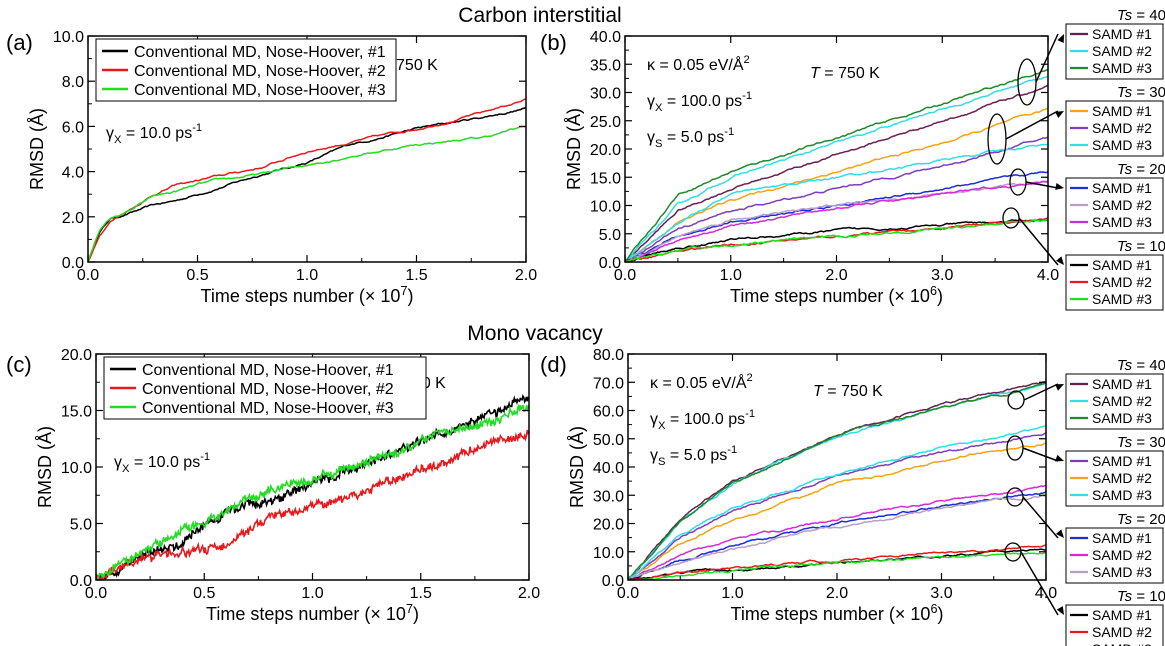 The image size is (1165, 646). What do you see at coordinates (204, 593) in the screenshot?
I see `x-tick-label: 0.5` at bounding box center [204, 593].